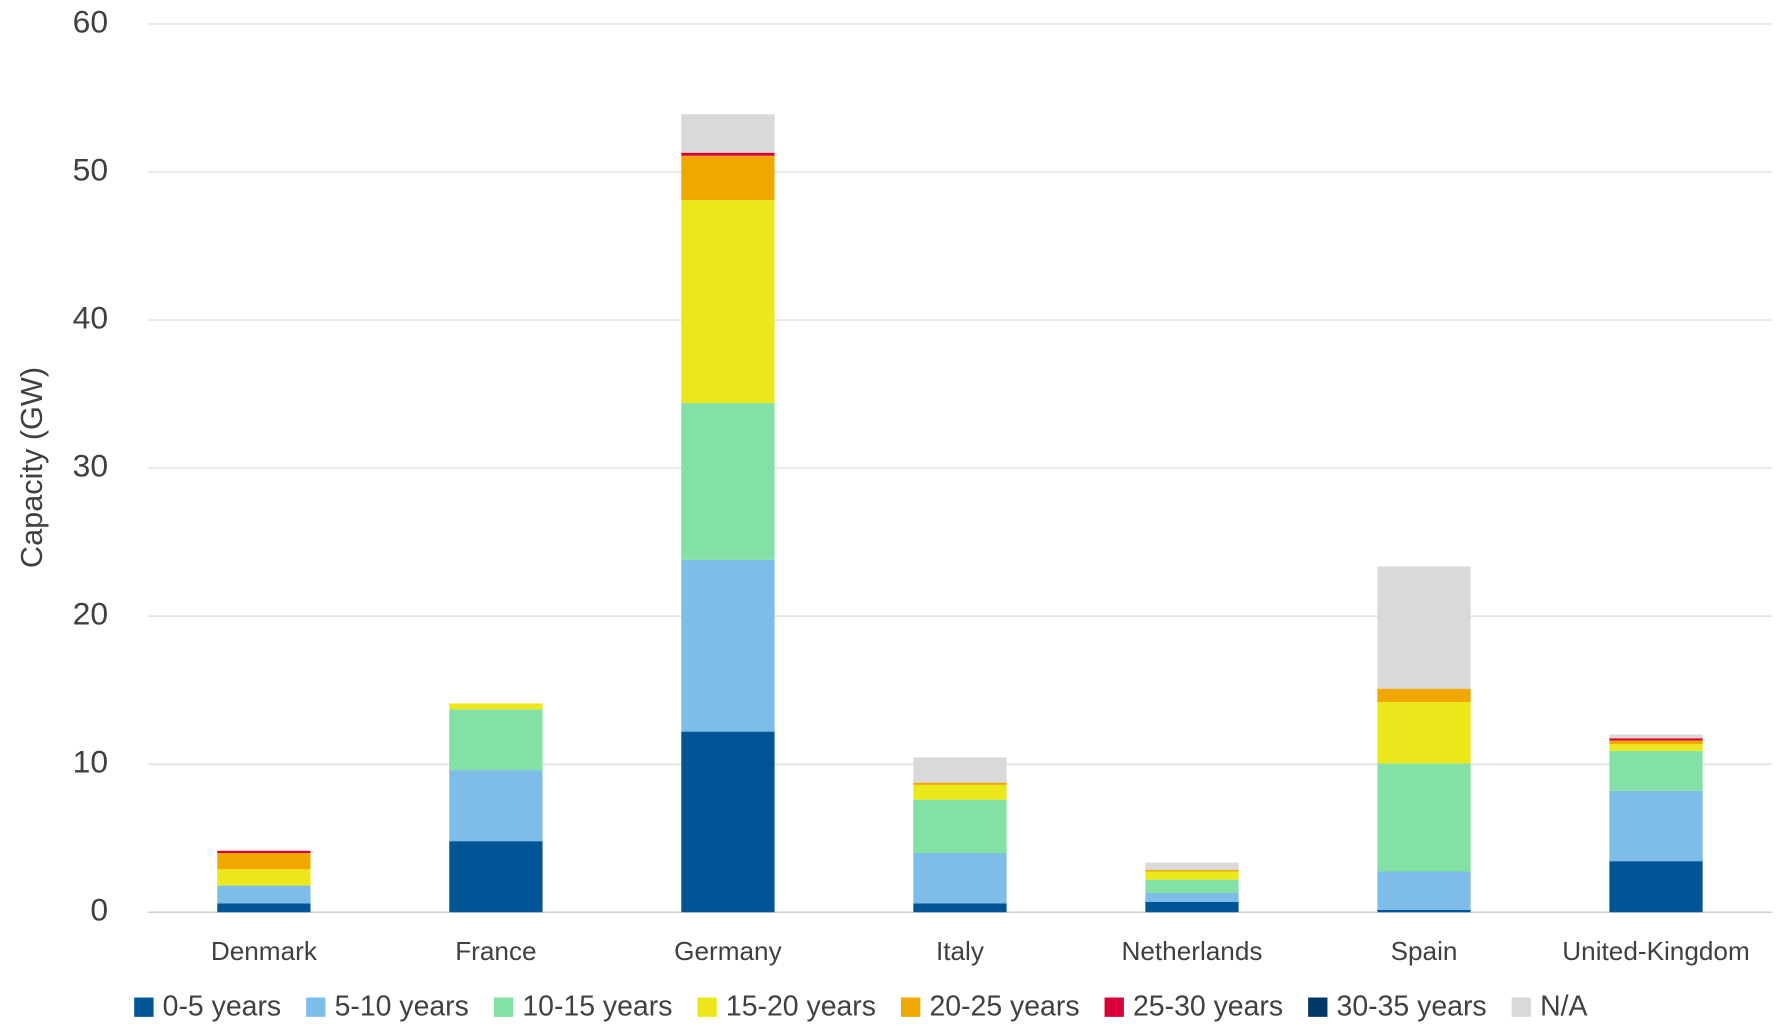 The width and height of the screenshot is (1780, 1026). Describe the element at coordinates (222, 1006) in the screenshot. I see `legend-label: 0-5 years` at that location.